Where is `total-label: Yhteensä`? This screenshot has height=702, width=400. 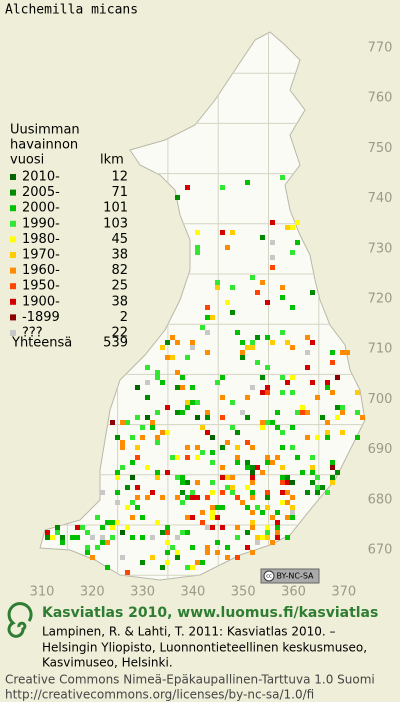
total-label: Yhteensä is located at coordinates (41, 343).